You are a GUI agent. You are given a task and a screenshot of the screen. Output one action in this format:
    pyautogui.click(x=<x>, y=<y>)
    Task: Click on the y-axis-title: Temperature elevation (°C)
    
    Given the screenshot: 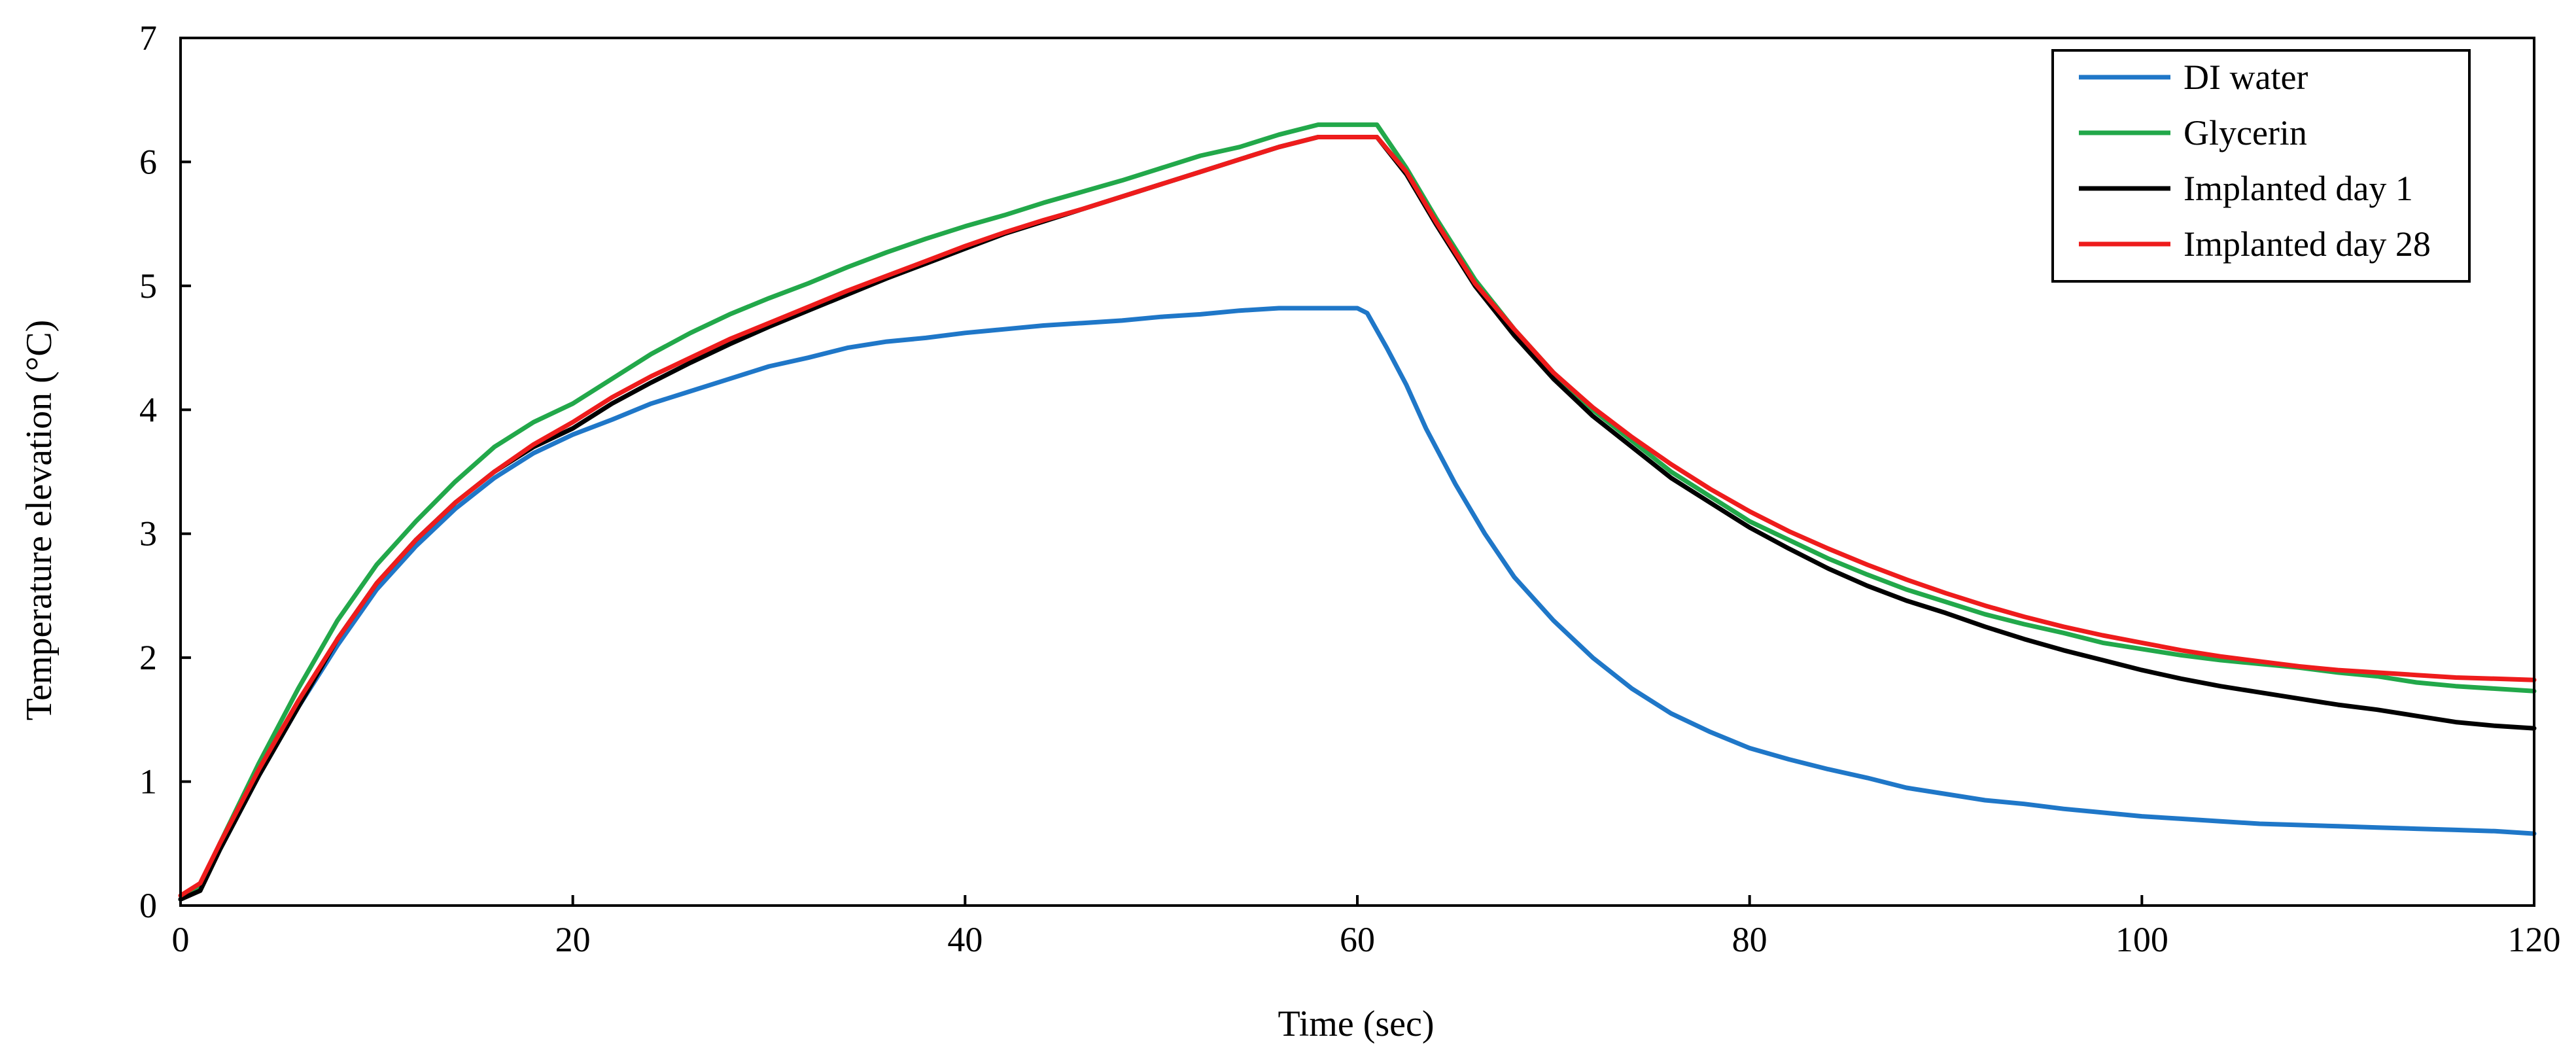 What is the action you would take?
    pyautogui.click(x=39, y=520)
    